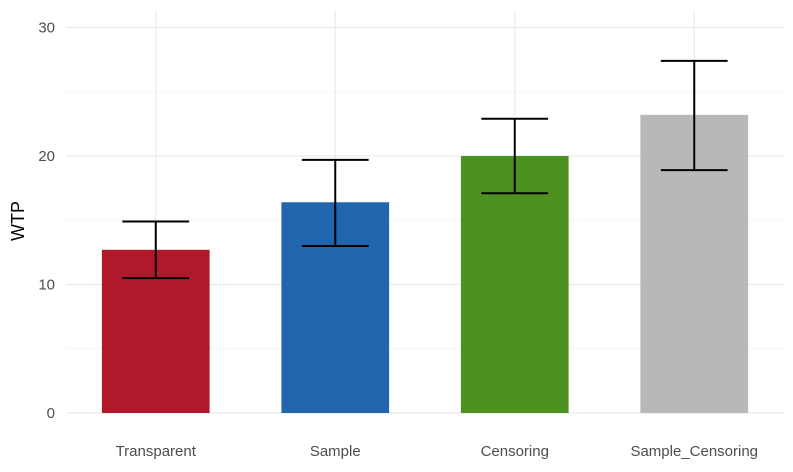 This screenshot has width=793, height=472. Describe the element at coordinates (335, 451) in the screenshot. I see `x-tick-label: Sample` at that location.